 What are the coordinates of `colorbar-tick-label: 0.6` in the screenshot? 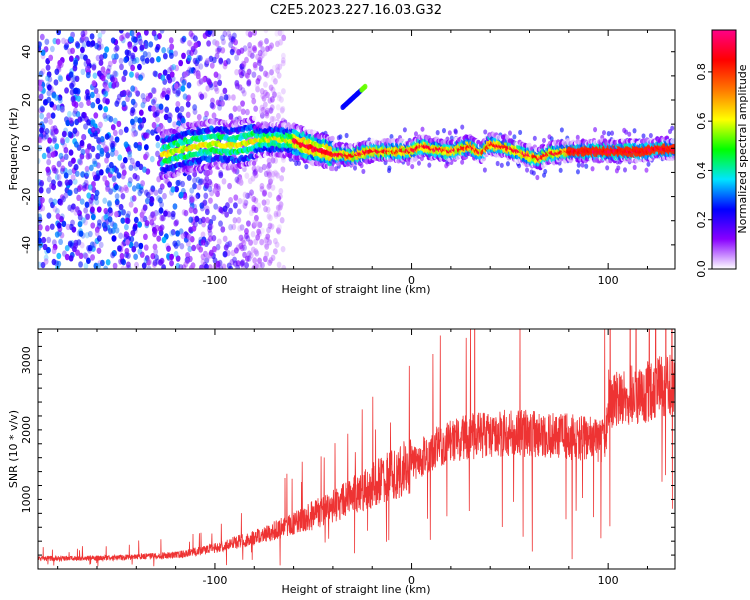 It's located at (701, 121).